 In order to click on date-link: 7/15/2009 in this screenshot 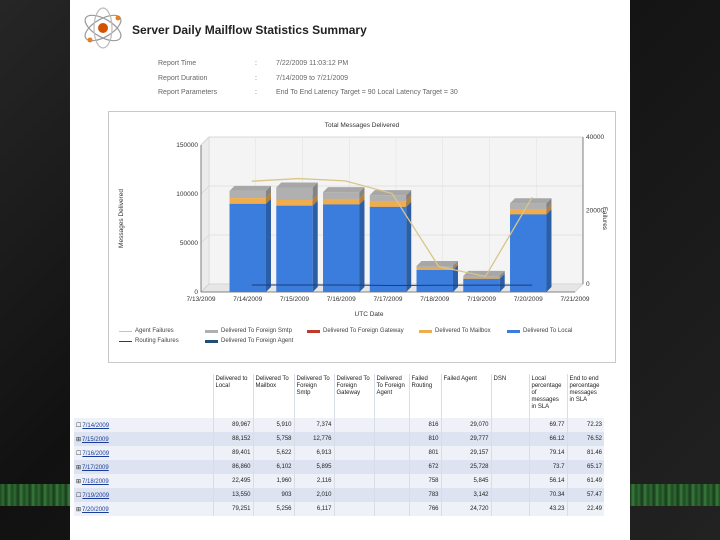, I will do `click(95, 439)`.